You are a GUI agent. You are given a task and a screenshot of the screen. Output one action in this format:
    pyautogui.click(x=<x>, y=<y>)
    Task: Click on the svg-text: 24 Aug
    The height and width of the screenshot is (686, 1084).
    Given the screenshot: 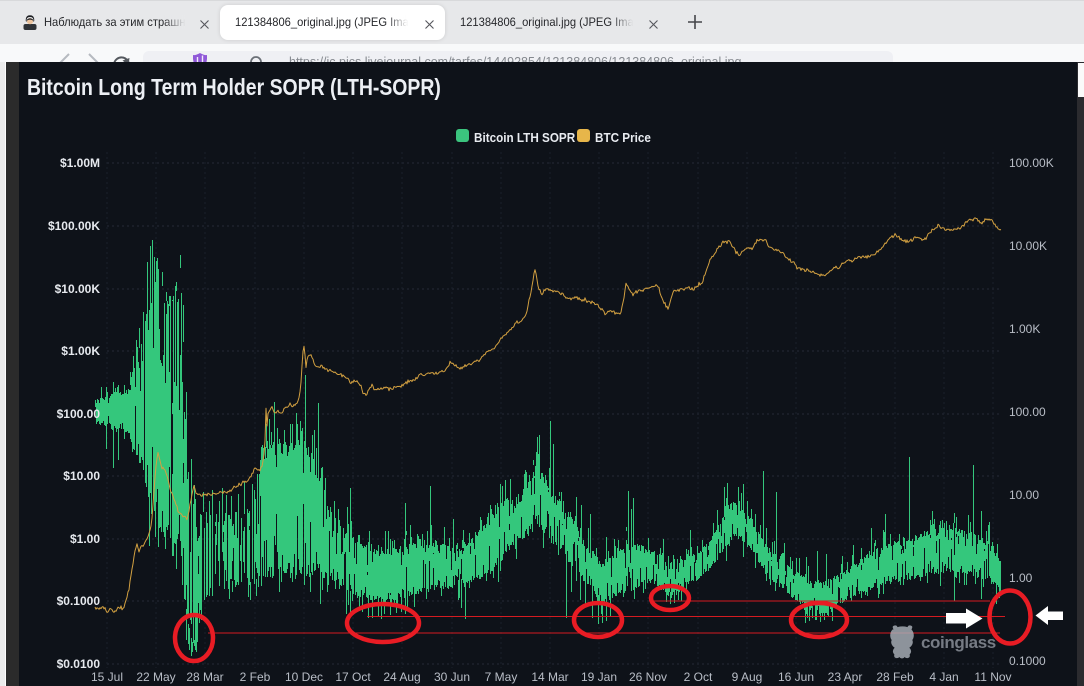 What is the action you would take?
    pyautogui.click(x=401, y=677)
    